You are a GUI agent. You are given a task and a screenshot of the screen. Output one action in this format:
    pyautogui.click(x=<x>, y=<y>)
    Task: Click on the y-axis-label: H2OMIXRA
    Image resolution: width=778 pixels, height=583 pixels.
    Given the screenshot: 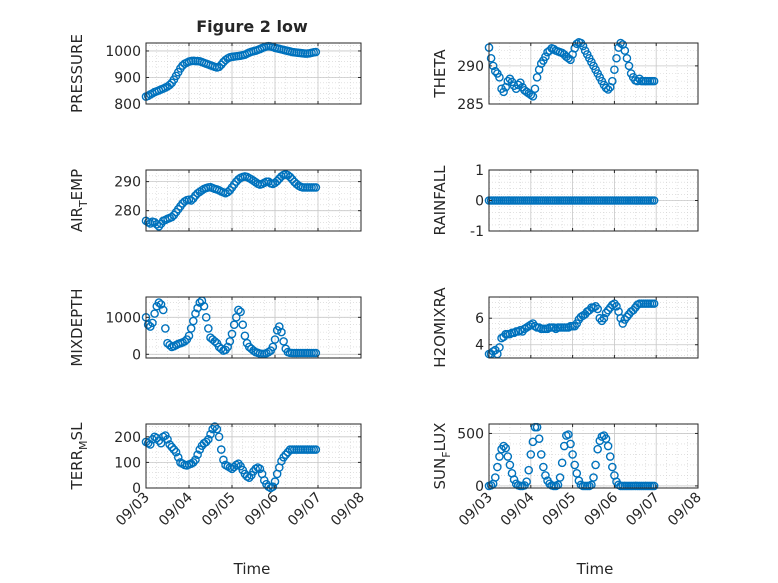 What is the action you would take?
    pyautogui.click(x=440, y=327)
    